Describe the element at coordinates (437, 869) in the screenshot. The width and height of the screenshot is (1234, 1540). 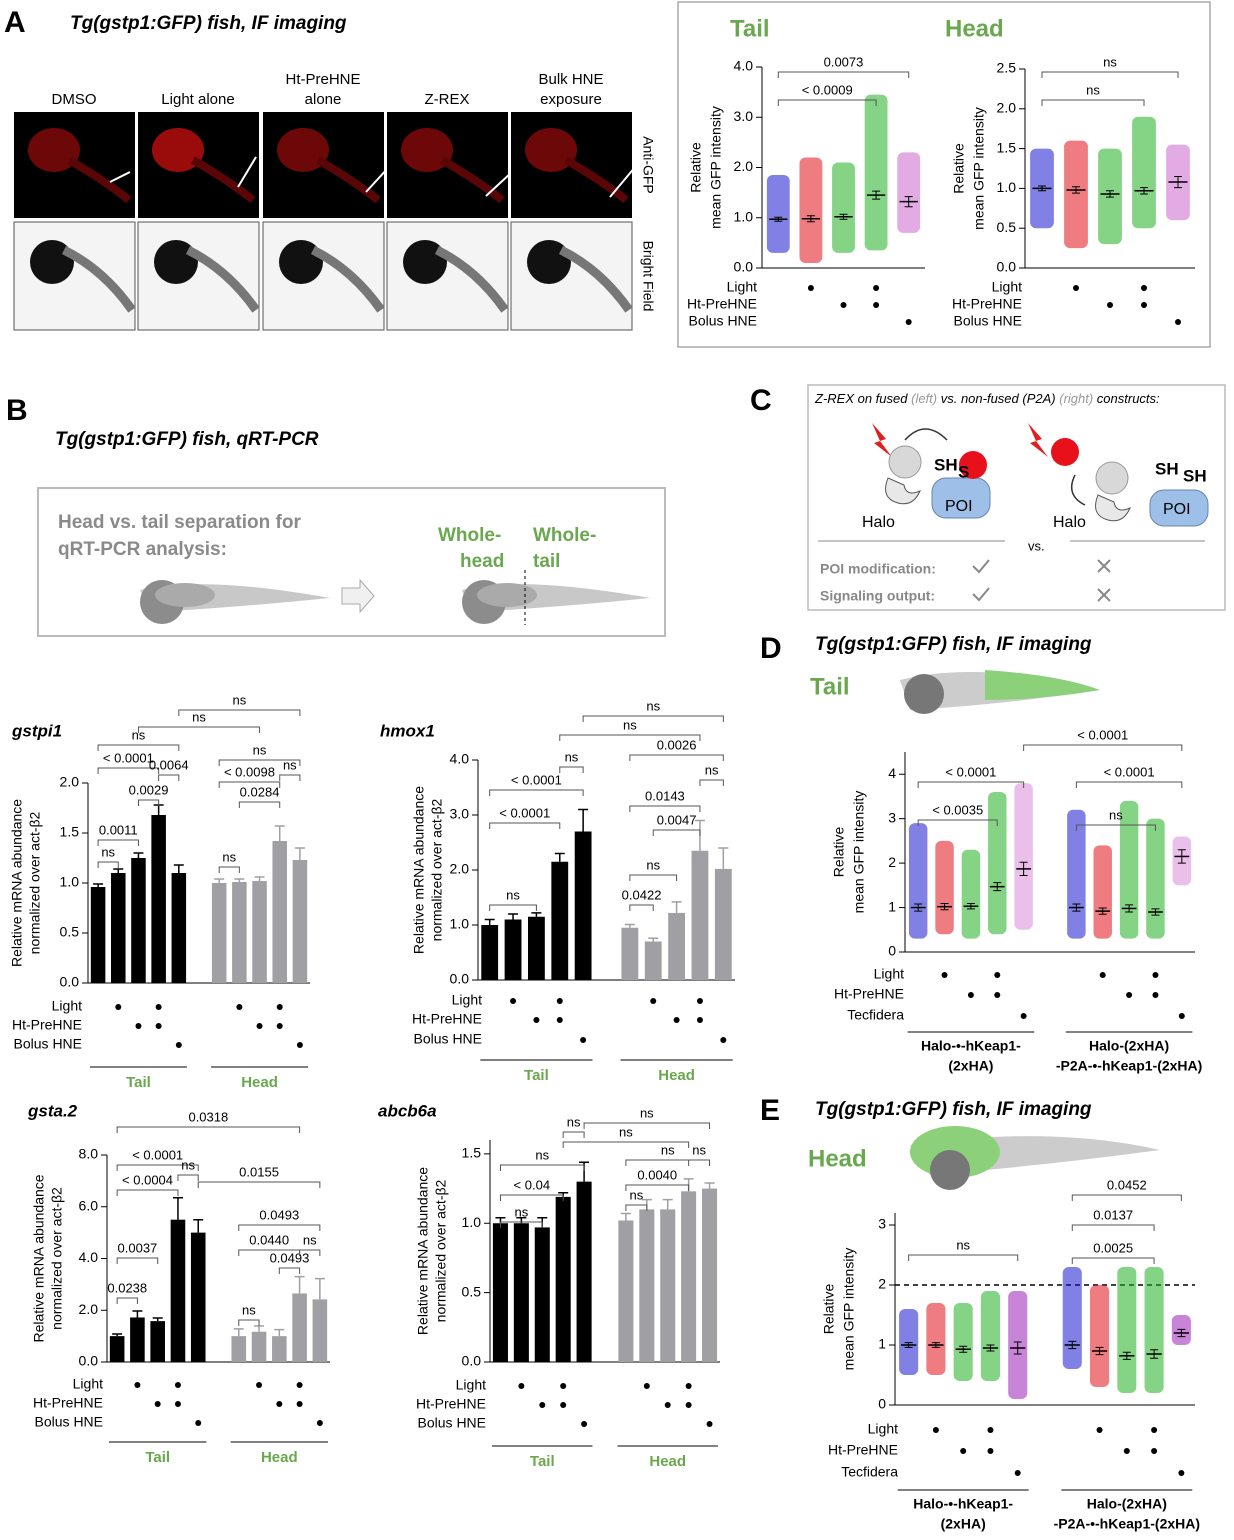
I see `y-axis-label: normalized over act-β2` at that location.